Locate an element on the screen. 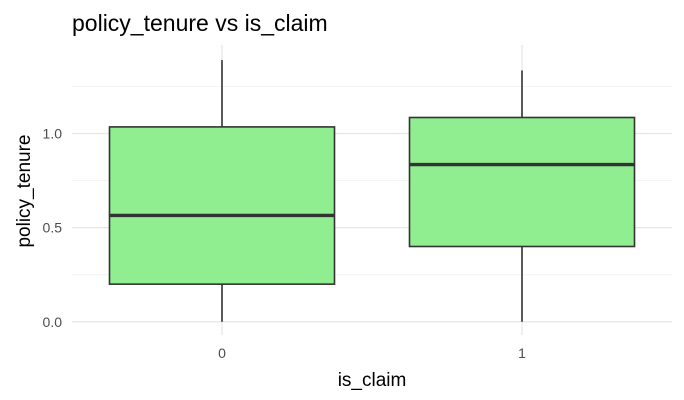 The image size is (684, 400). x-tick-label: 1 is located at coordinates (522, 353).